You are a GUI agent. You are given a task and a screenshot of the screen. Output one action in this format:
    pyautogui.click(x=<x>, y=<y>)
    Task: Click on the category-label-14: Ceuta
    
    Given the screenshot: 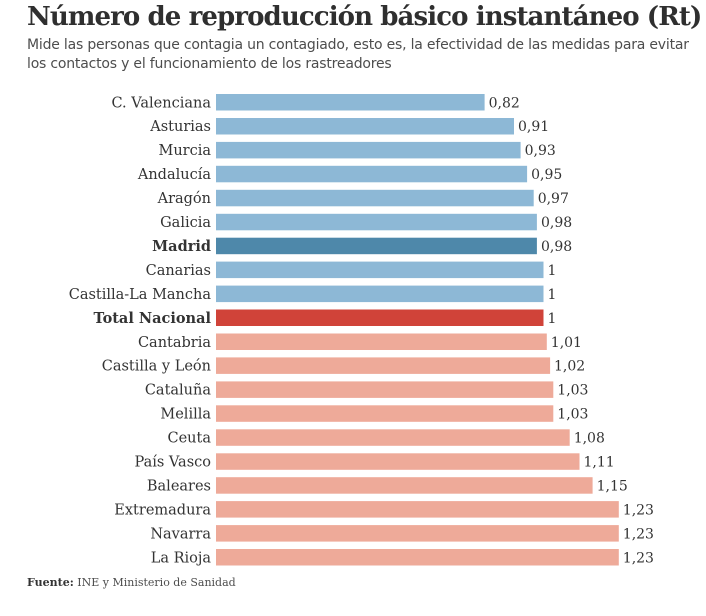 What is the action you would take?
    pyautogui.click(x=190, y=439)
    